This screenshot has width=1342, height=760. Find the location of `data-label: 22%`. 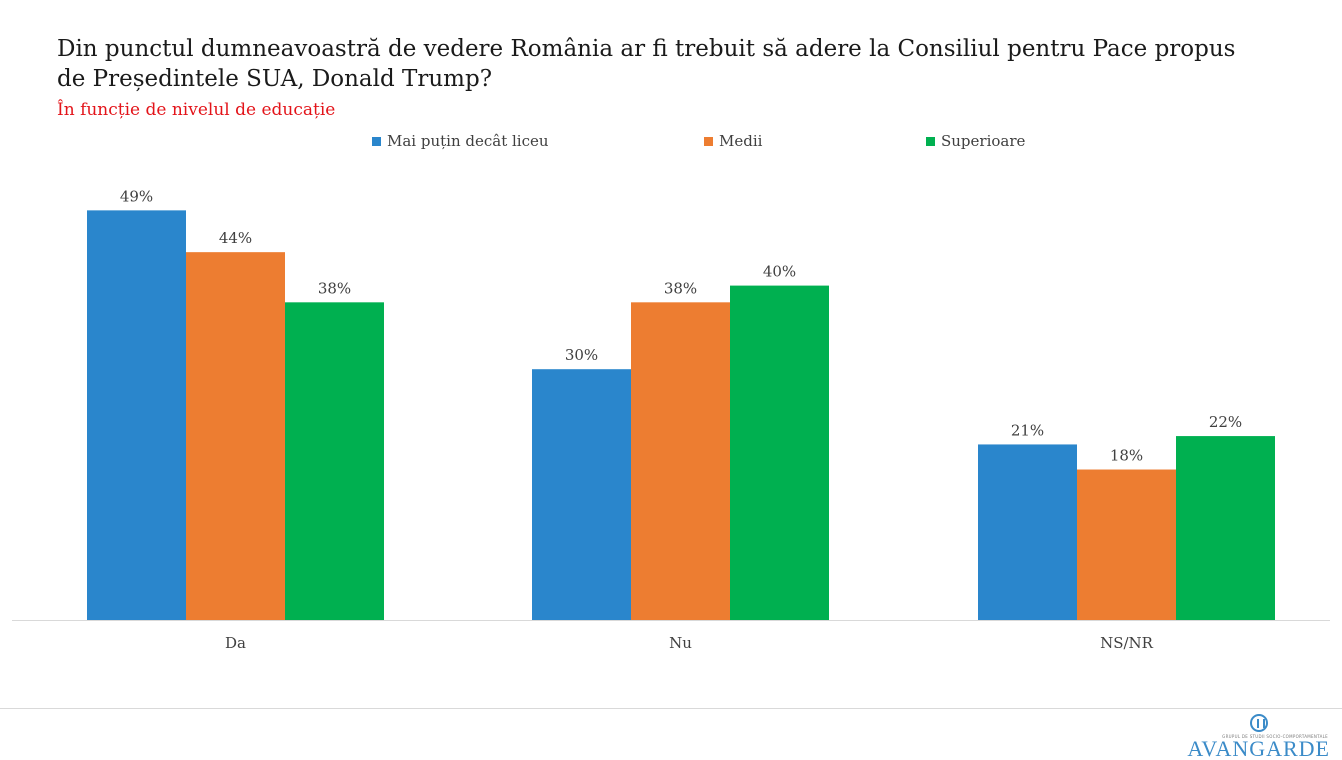

data-label: 22% is located at coordinates (1225, 422).